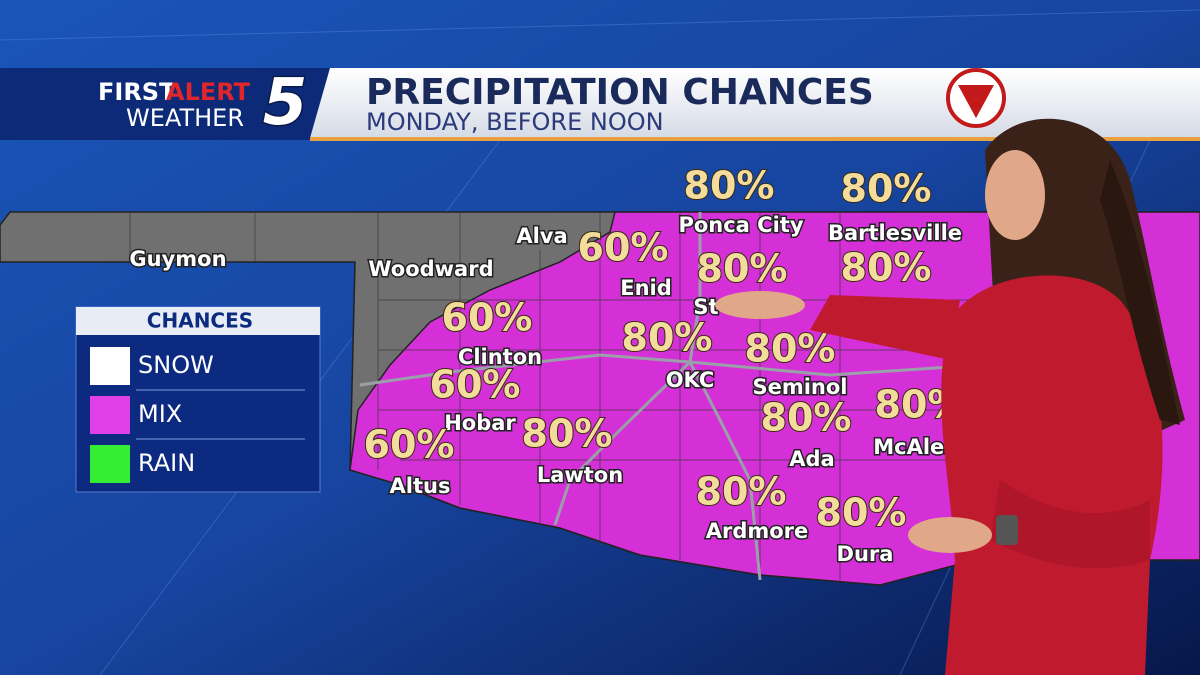  Describe the element at coordinates (646, 288) in the screenshot. I see `city-label: Enid` at that location.